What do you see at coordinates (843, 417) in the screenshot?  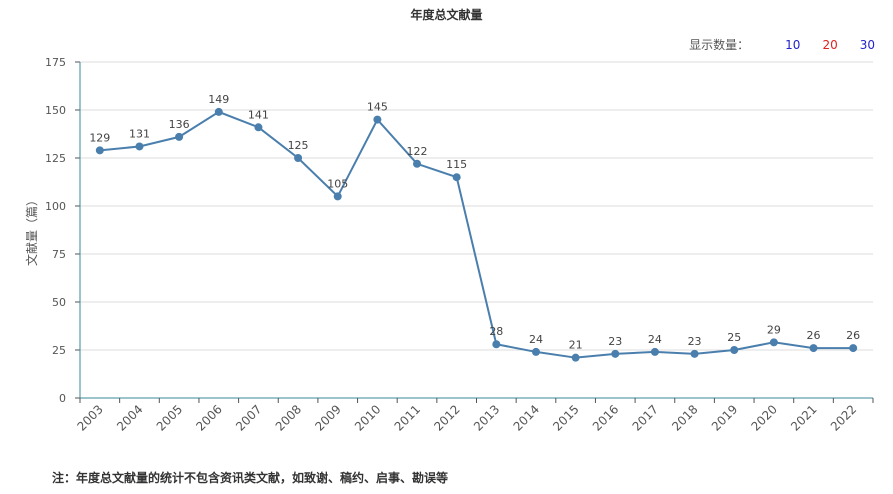 I see `x-tick-label: 2022` at bounding box center [843, 417].